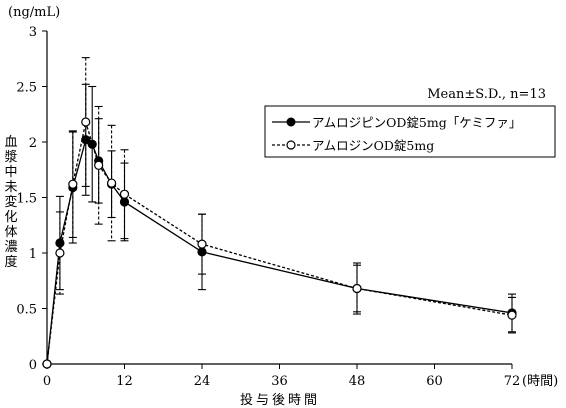  What do you see at coordinates (10, 142) in the screenshot?
I see `y-axis-label-char: 血` at bounding box center [10, 142].